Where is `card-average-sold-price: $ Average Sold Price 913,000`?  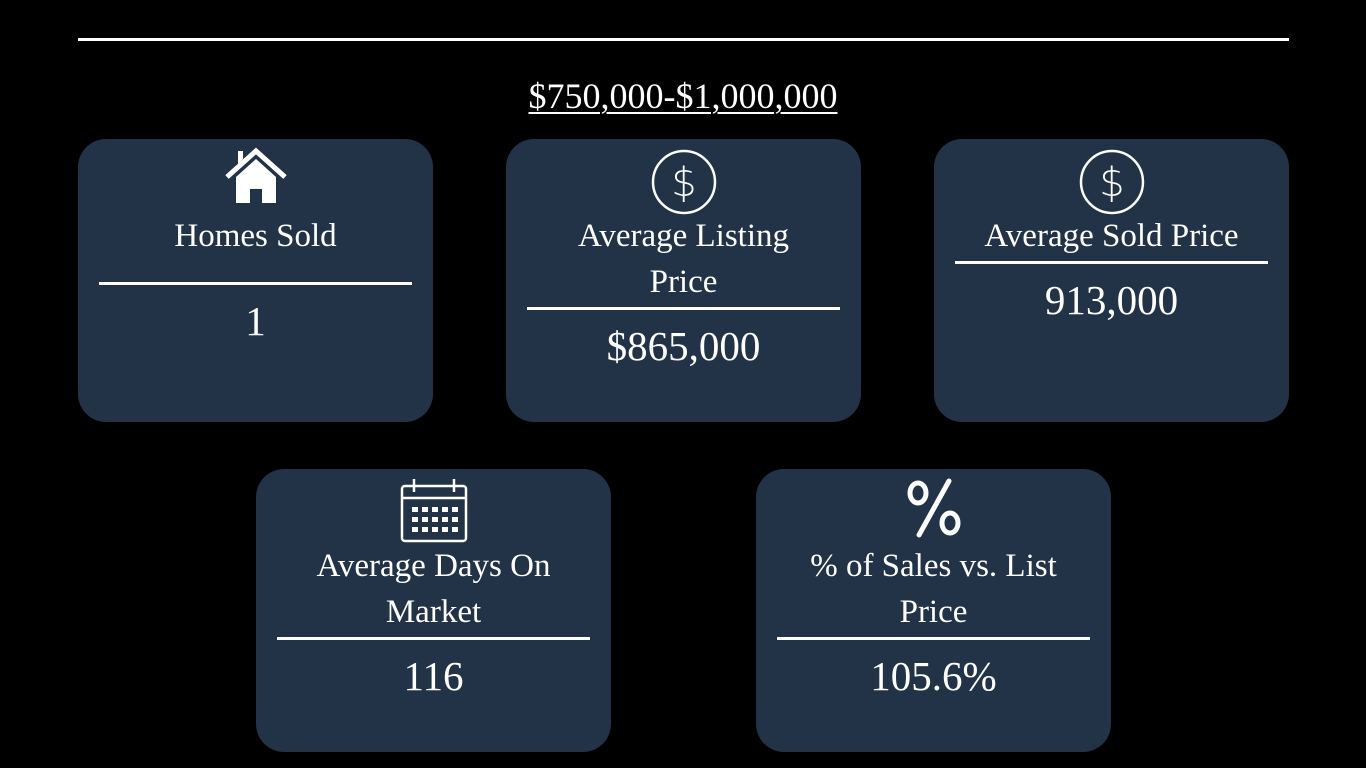
card-average-sold-price: $ Average Sold Price 913,000 is located at coordinates (1111, 280).